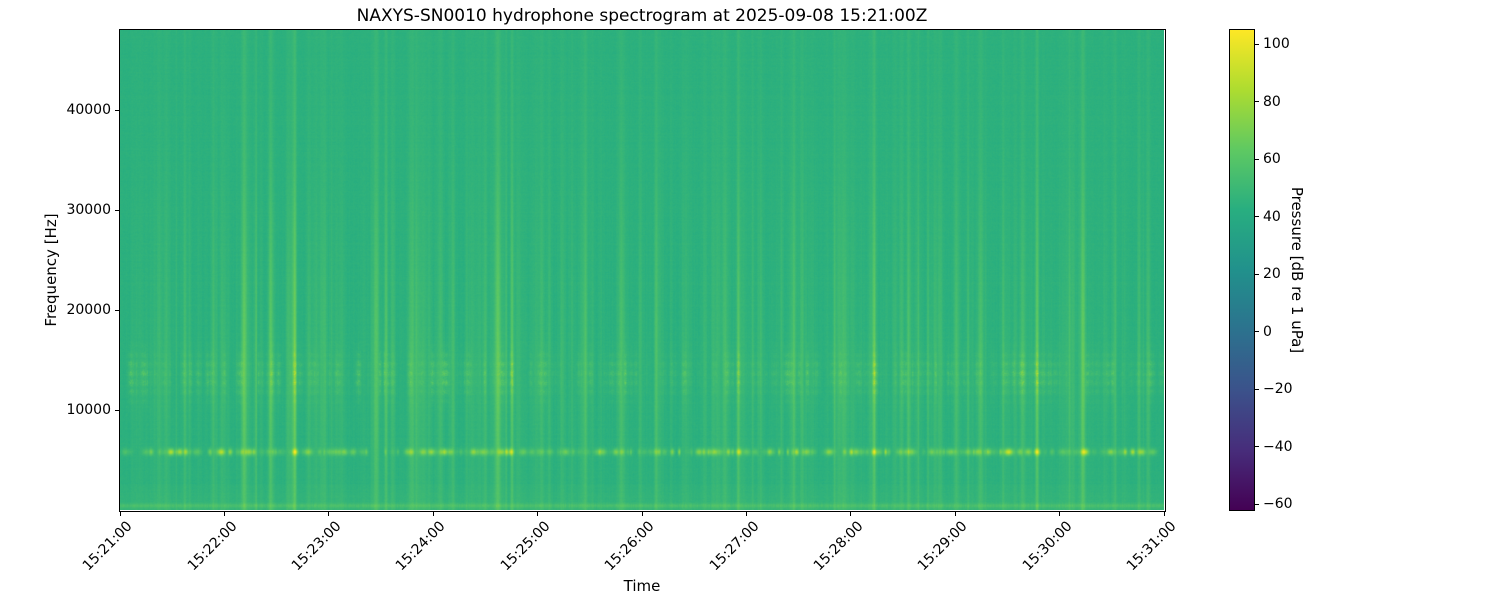 The width and height of the screenshot is (1500, 600). What do you see at coordinates (943, 546) in the screenshot?
I see `x-tick-label: 15:29:00` at bounding box center [943, 546].